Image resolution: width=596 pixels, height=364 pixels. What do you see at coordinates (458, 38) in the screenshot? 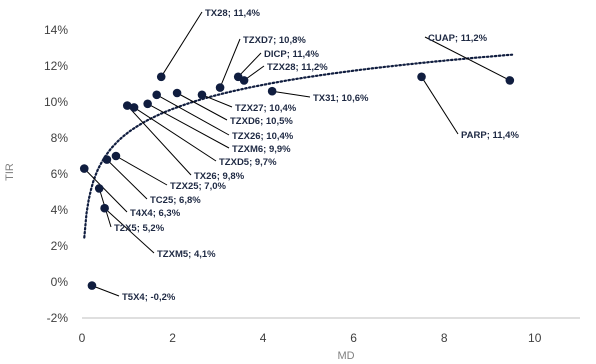
I see `data-label: CUAP; 11,2%` at bounding box center [458, 38].